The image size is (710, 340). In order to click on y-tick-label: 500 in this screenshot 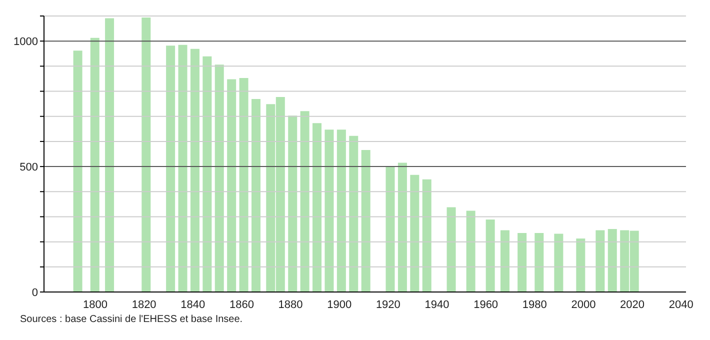, I will do `click(29, 167)`.